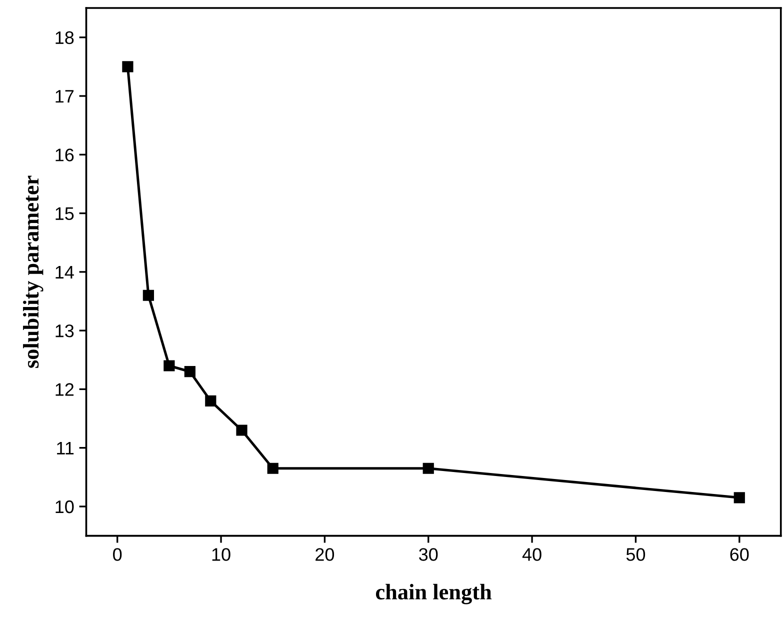 This screenshot has height=618, width=784. What do you see at coordinates (532, 554) in the screenshot?
I see `x-tick-label: 40` at bounding box center [532, 554].